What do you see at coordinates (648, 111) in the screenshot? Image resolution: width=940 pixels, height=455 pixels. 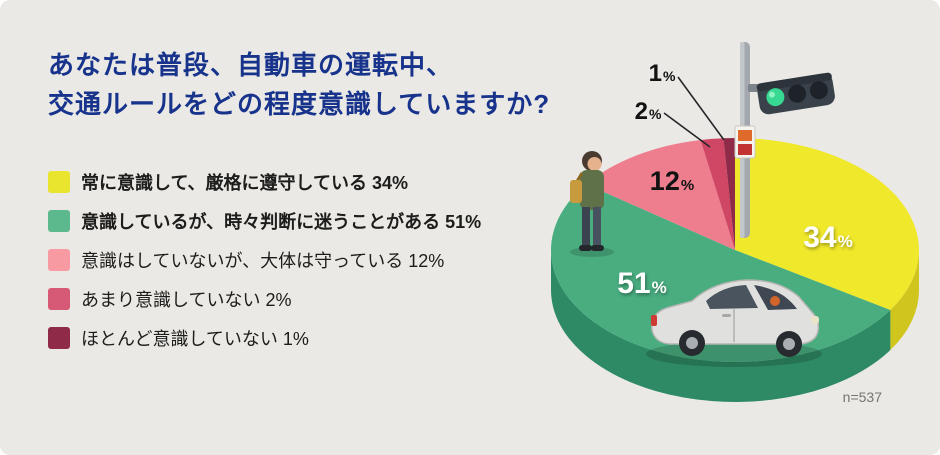 I see `pie-value-label-3: 2%` at bounding box center [648, 111].